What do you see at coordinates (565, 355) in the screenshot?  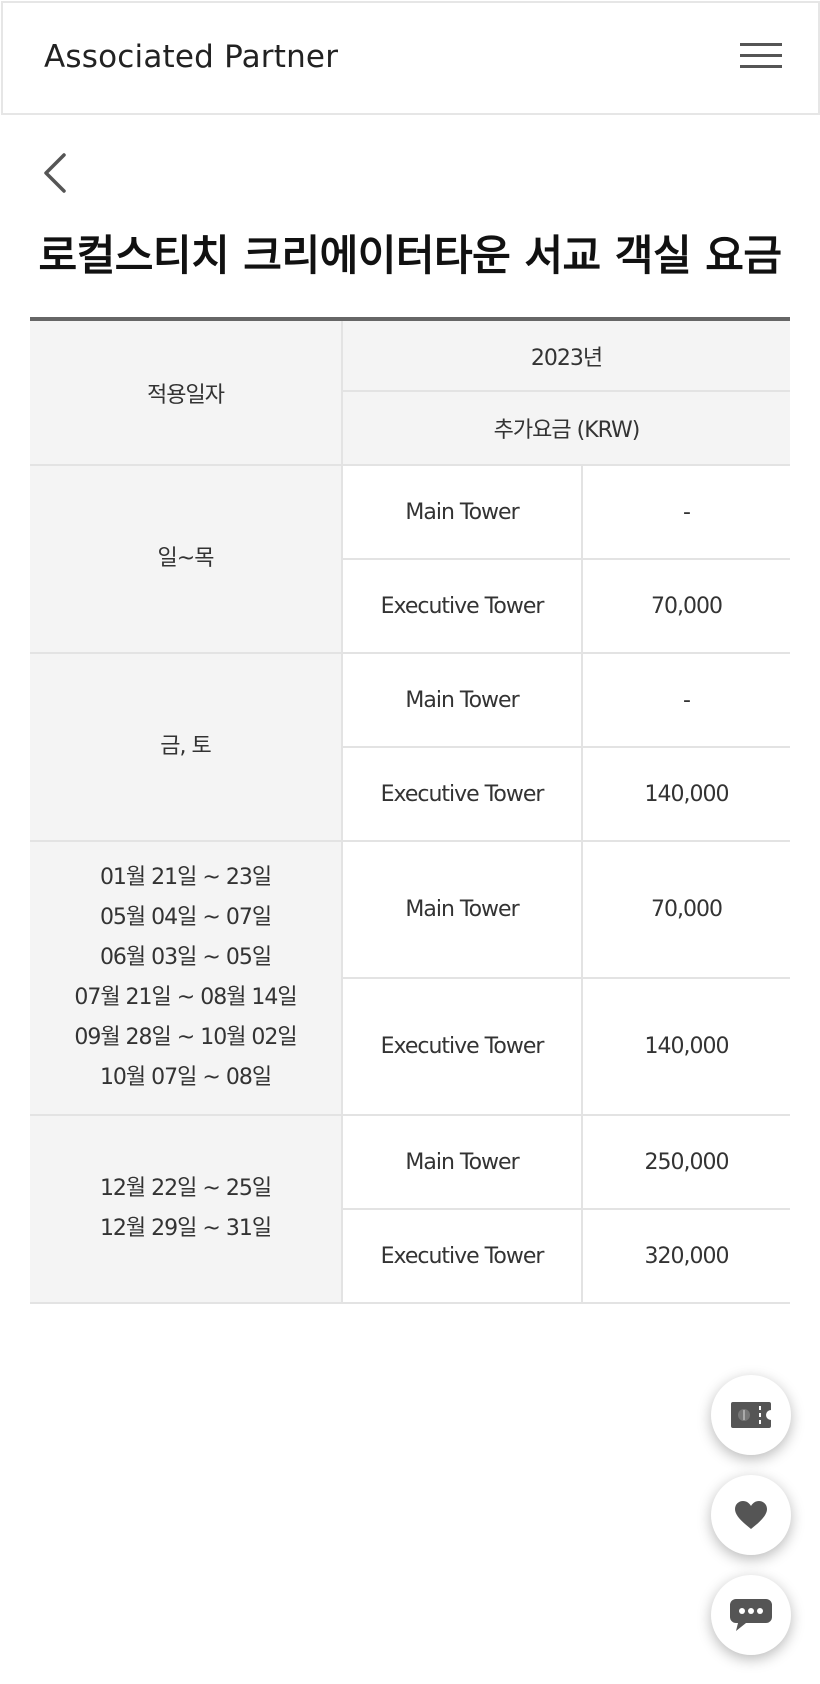 I see `year-header: 2023년` at bounding box center [565, 355].